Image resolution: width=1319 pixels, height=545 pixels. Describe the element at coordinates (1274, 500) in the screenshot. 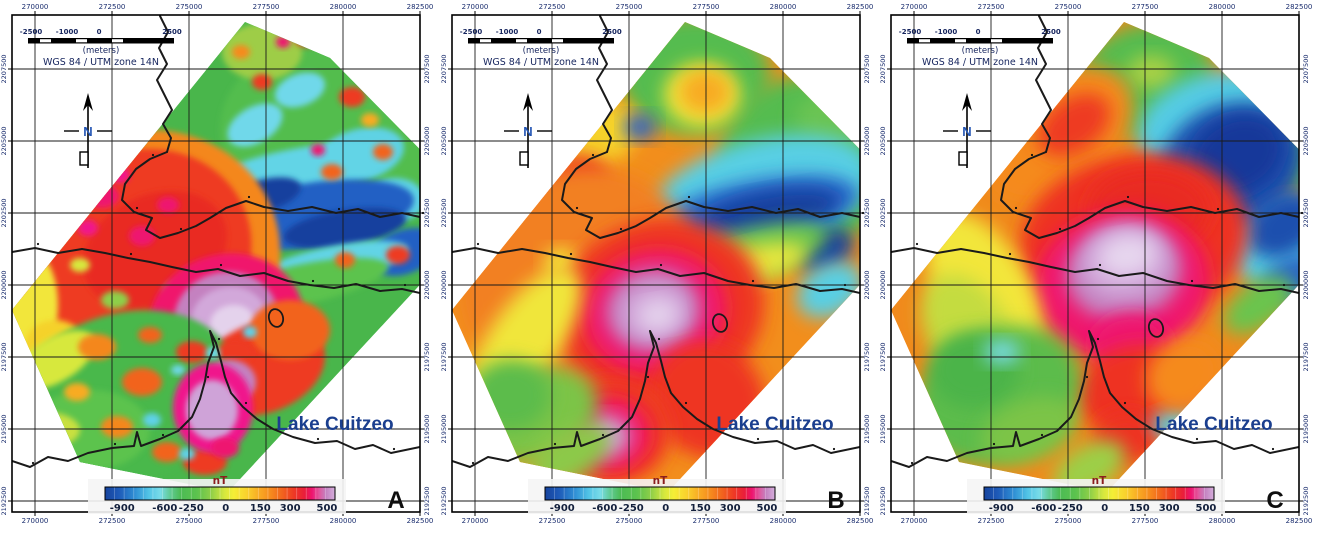

I see `panel-letter: C` at that location.